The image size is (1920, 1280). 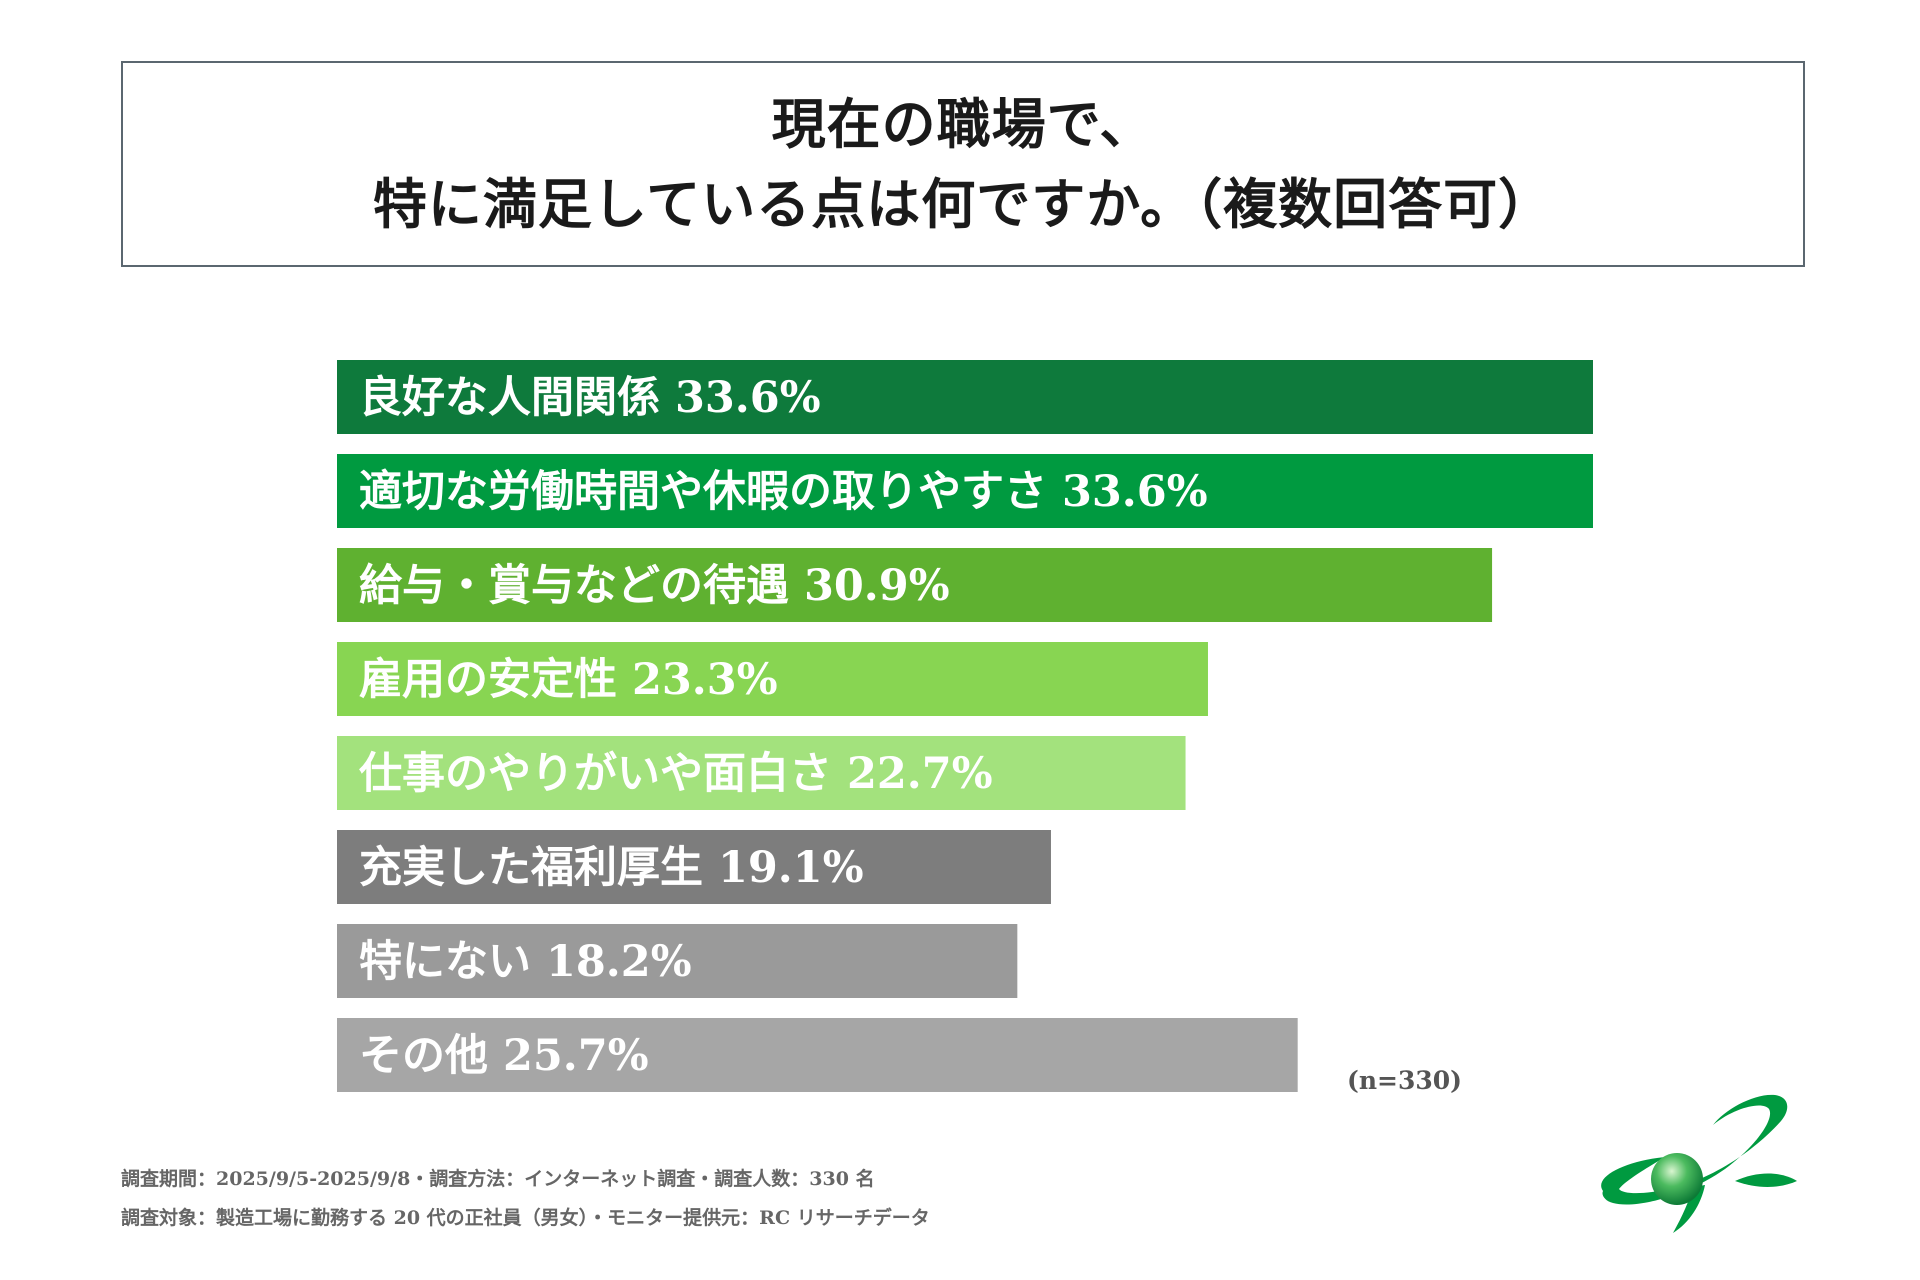 I want to click on bar-label-8: その他 25.7%, so click(x=504, y=1056).